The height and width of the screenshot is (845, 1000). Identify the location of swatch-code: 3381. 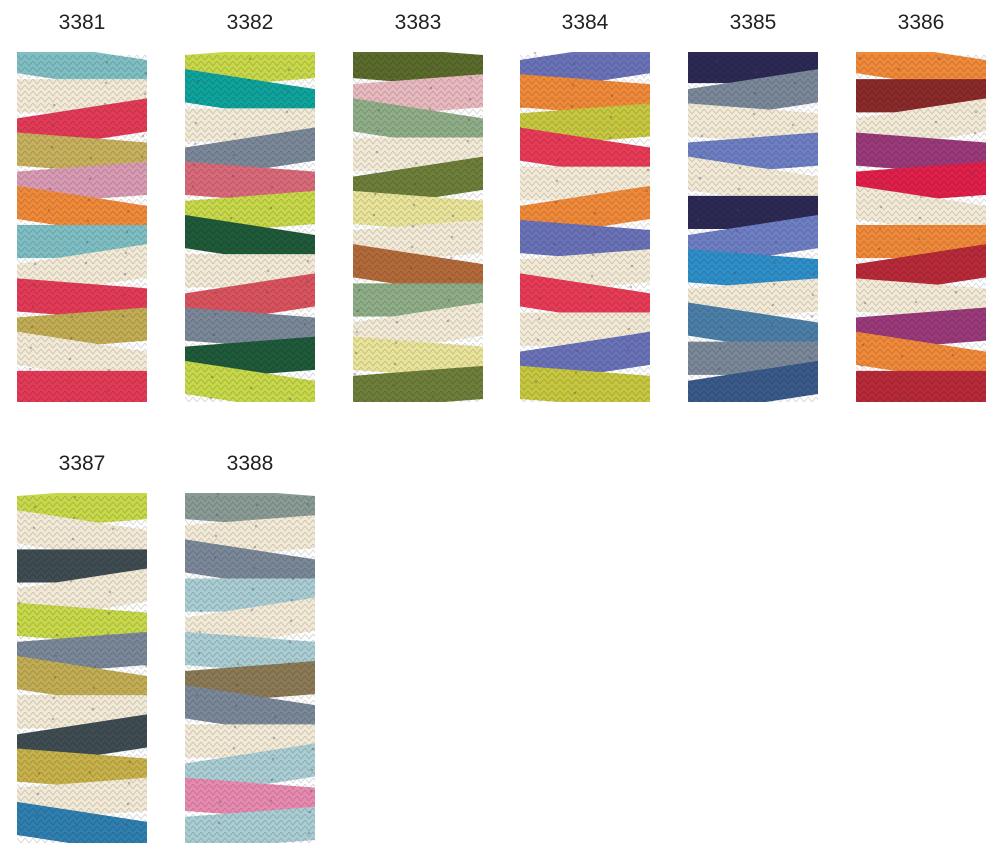
(82, 22).